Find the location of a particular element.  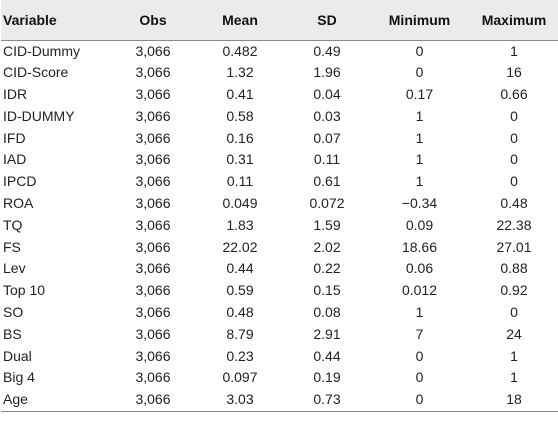

cell-sd: 0.08 is located at coordinates (327, 312).